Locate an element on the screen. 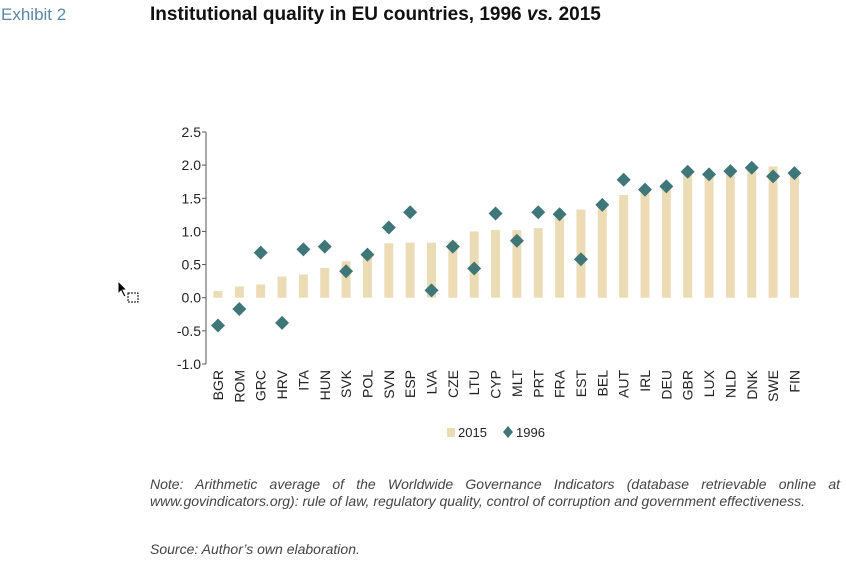  x-tick-label: ITA is located at coordinates (303, 379).